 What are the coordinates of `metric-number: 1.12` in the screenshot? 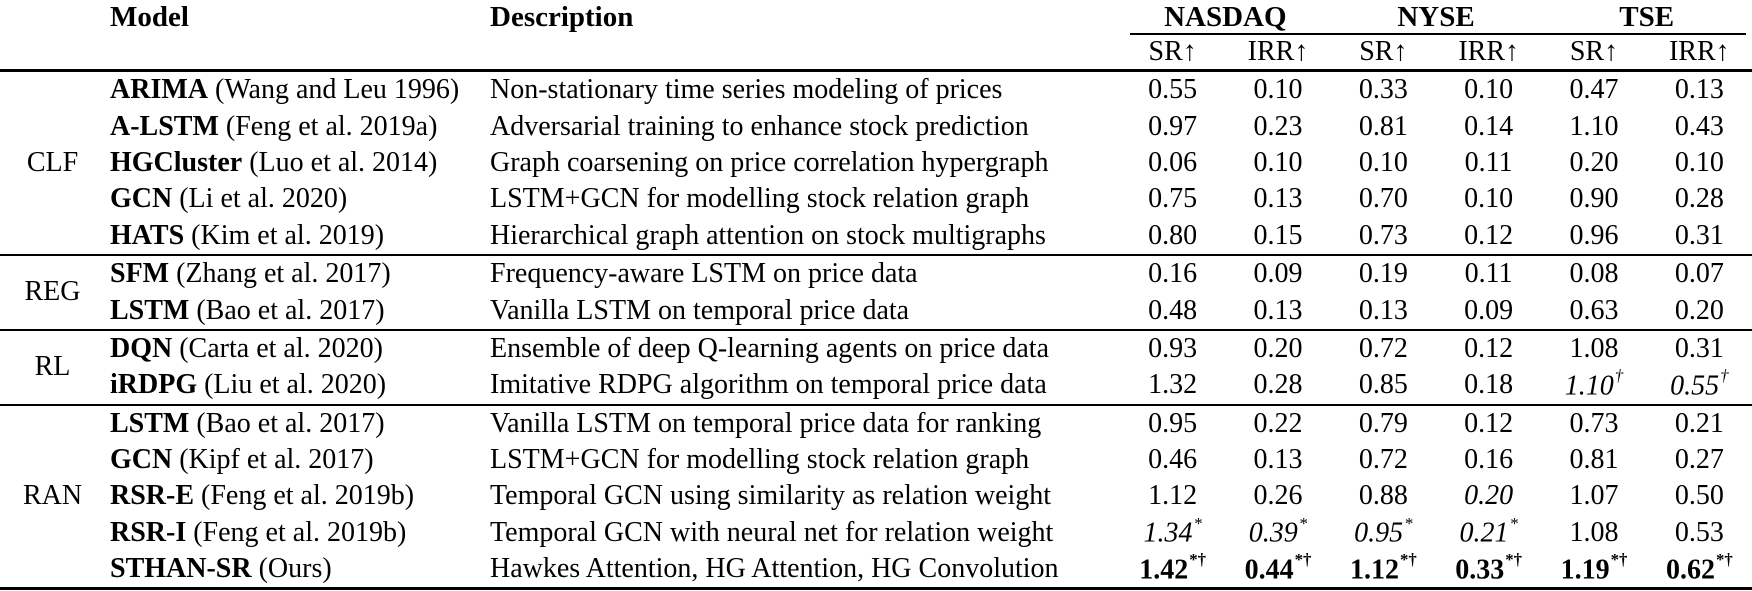 It's located at (1374, 569).